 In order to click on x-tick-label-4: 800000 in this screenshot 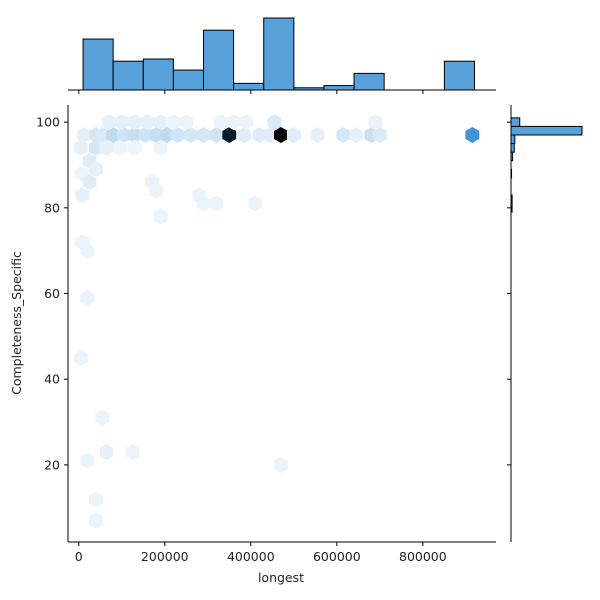, I will do `click(423, 556)`.